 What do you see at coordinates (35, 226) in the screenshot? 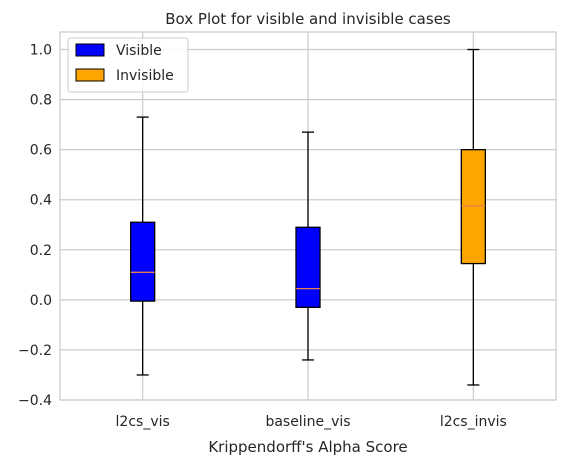
I see `y-tick-labels: −0.4 −0.2 0.0 0.2 0.4 0.6 0.8 1.0` at bounding box center [35, 226].